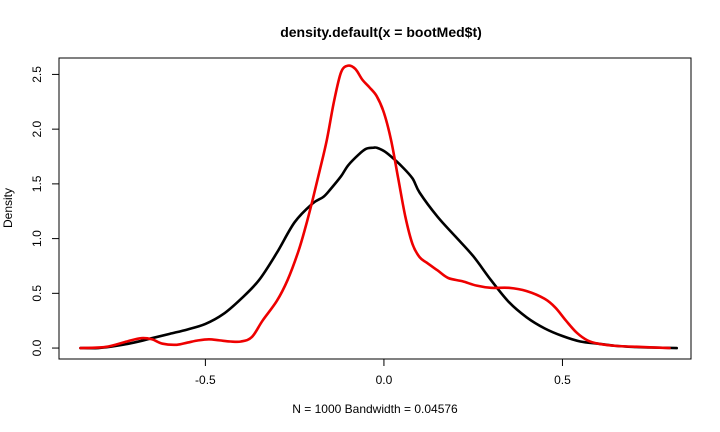 This screenshot has width=720, height=432. I want to click on x-axis: -0.5 0.0 0.5, so click(383, 372).